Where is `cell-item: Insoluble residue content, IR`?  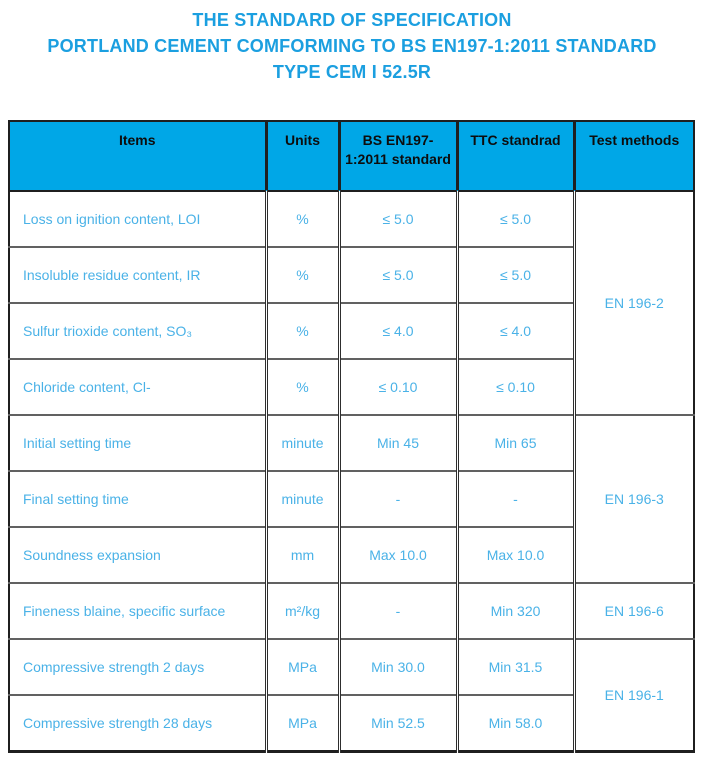
cell-item: Insoluble residue content, IR is located at coordinates (137, 274).